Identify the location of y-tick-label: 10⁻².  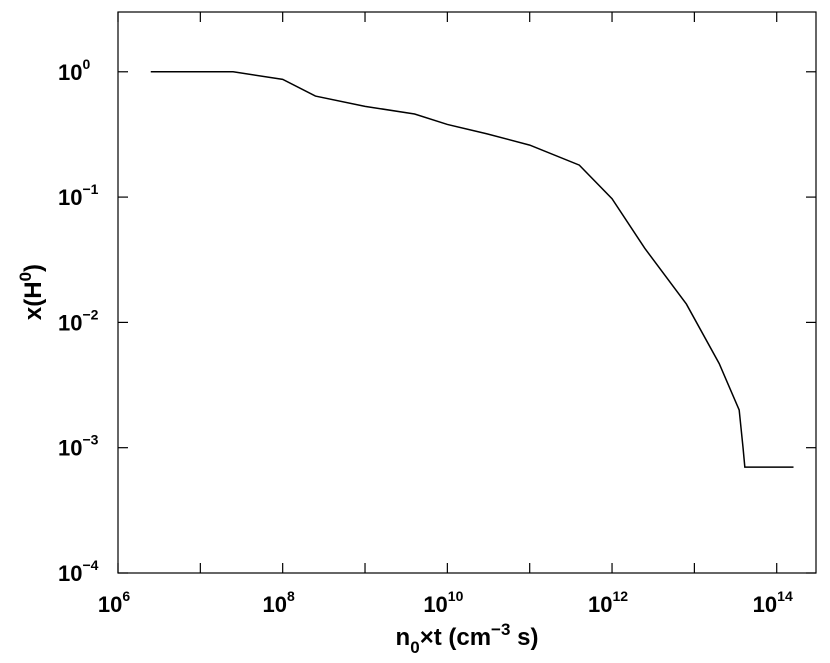
(78, 320).